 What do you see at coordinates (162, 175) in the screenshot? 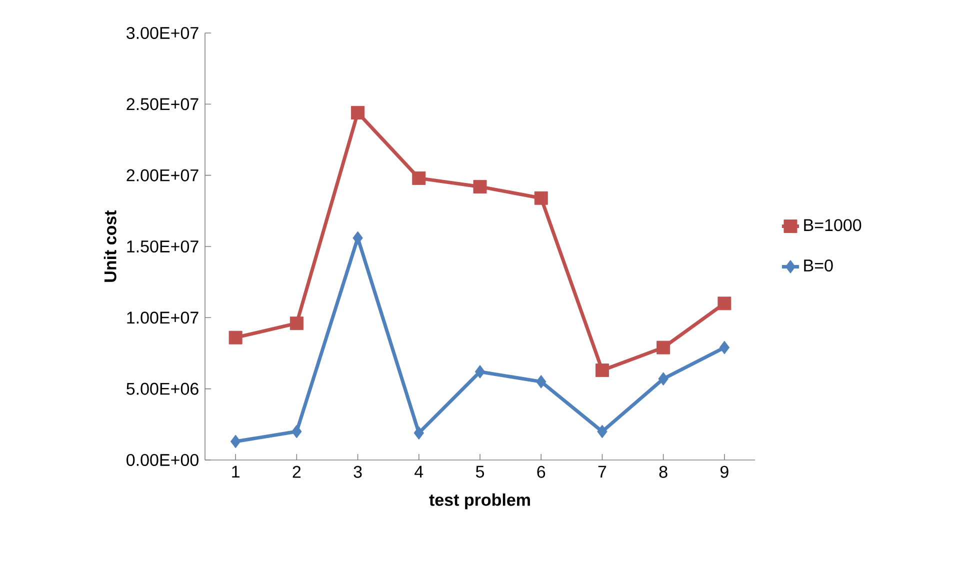
I see `y-tick-label: 2.00E+07` at bounding box center [162, 175].